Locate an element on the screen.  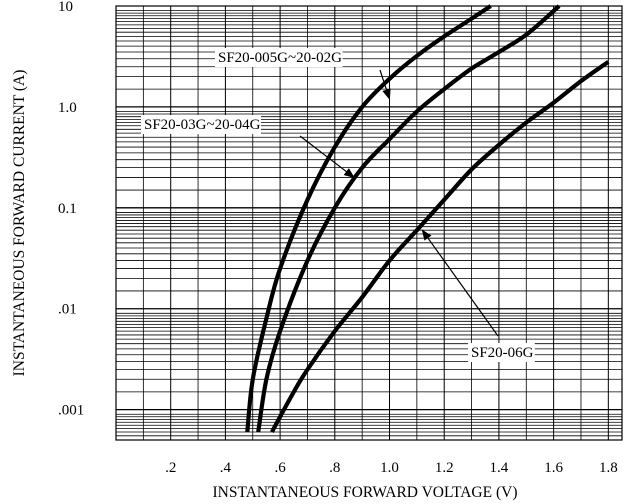
x-tick-label: .6 is located at coordinates (280, 468).